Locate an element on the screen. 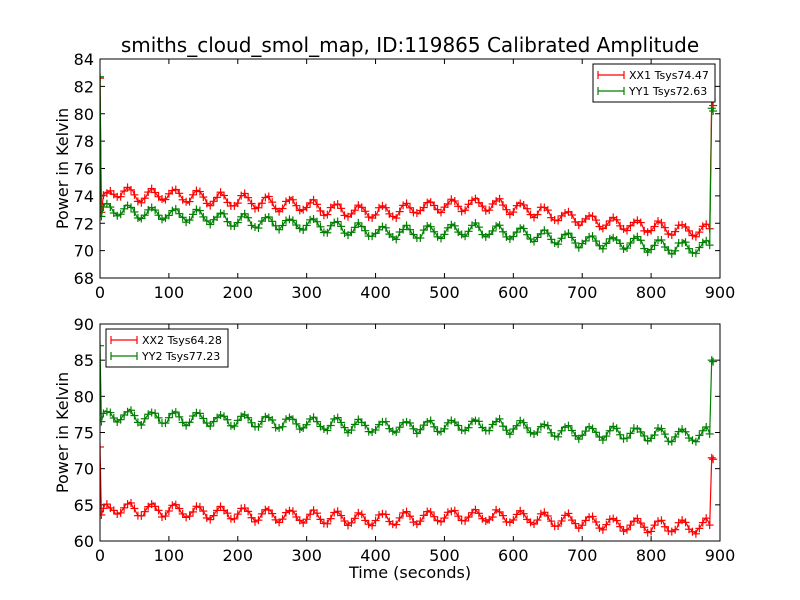 This screenshot has height=600, width=800. y-tick-label: 60 is located at coordinates (84, 541).